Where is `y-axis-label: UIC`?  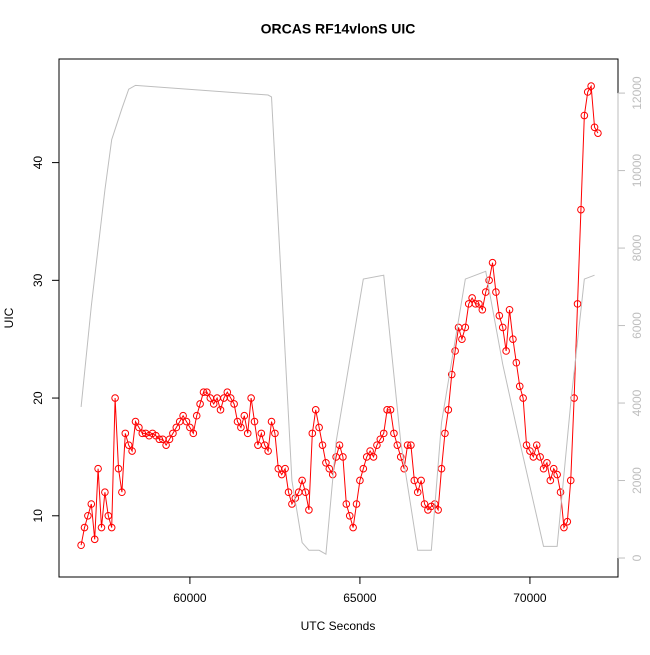
y-axis-label: UIC is located at coordinates (9, 317).